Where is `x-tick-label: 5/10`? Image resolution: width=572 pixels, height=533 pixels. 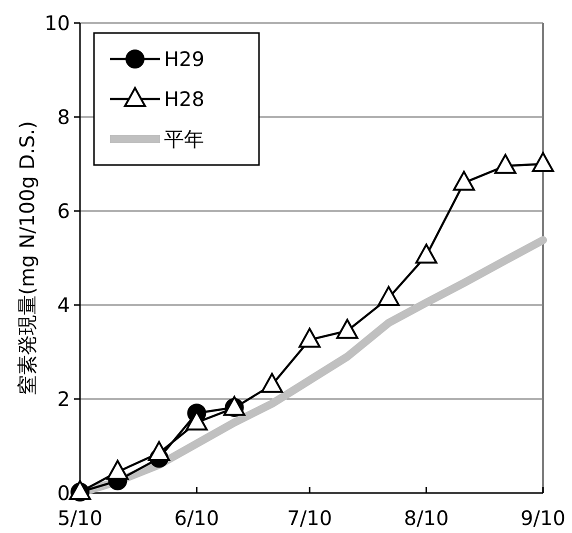 x-tick-label: 5/10 is located at coordinates (80, 518).